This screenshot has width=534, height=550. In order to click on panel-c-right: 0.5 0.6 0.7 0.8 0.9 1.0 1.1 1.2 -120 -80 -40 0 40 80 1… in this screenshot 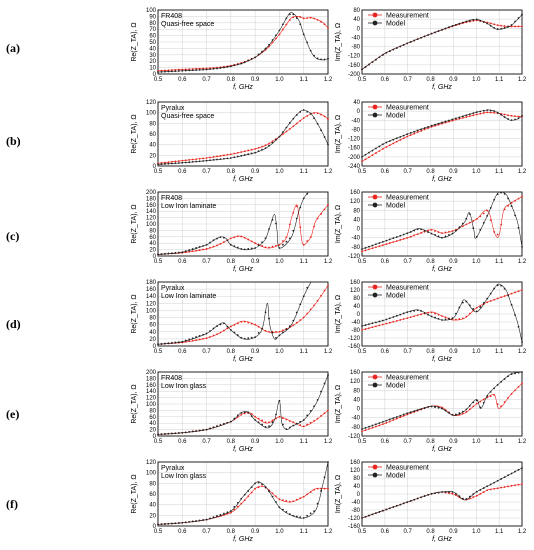, I will do `click(431, 231)`.